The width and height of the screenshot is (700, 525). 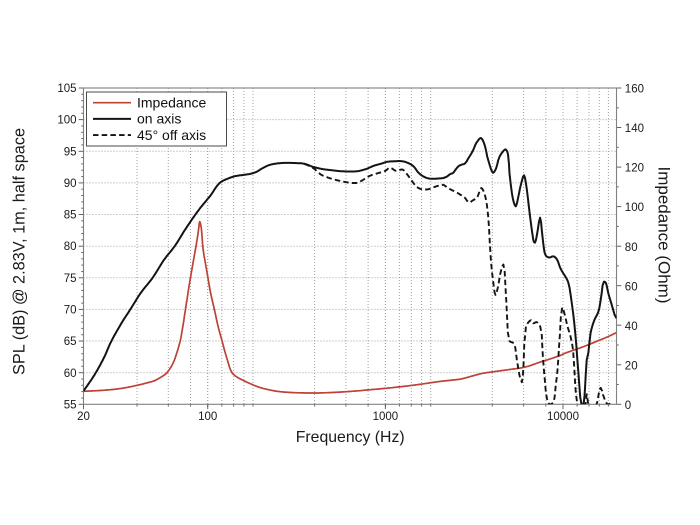 What do you see at coordinates (70, 279) in the screenshot?
I see `svg-text: 75` at bounding box center [70, 279].